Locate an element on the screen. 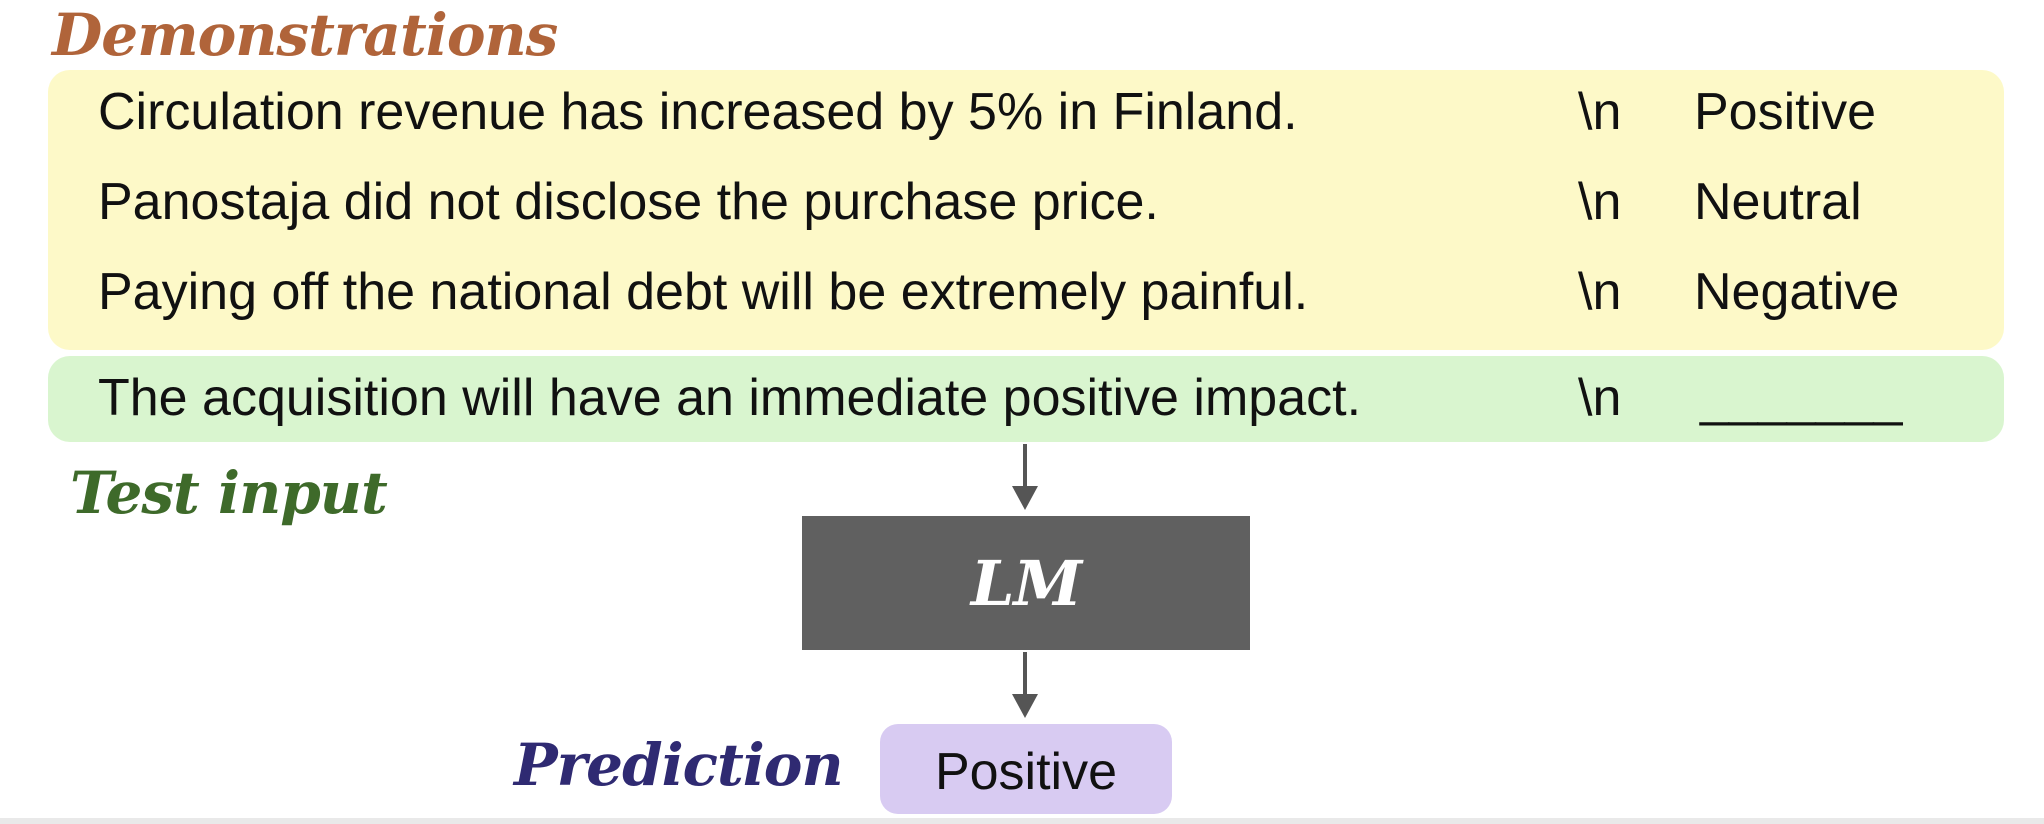 The width and height of the screenshot is (2044, 824). prediction-box: Positive is located at coordinates (1026, 769).